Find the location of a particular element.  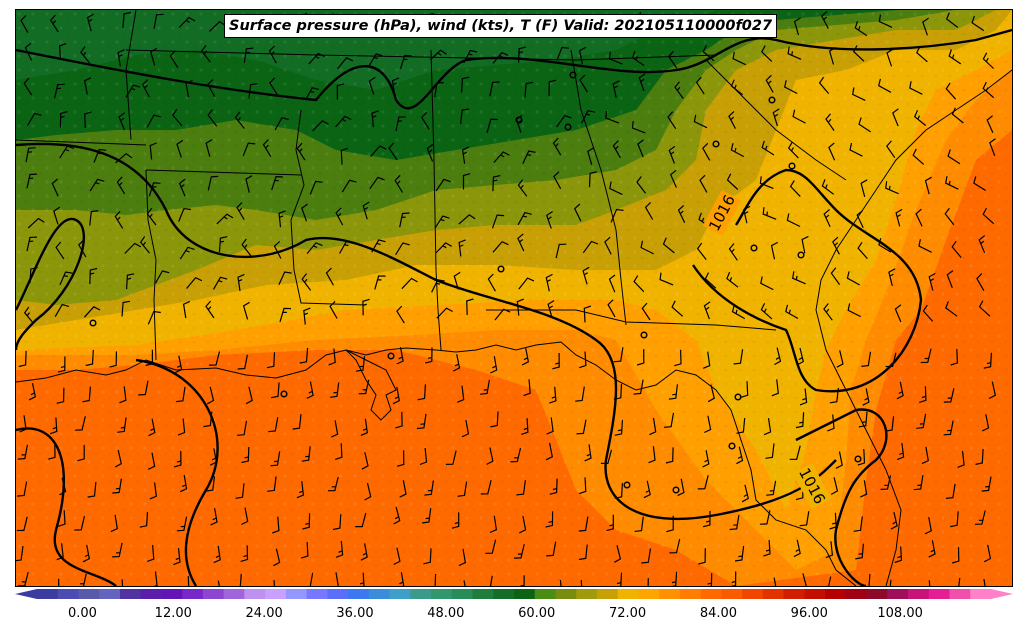

isobar-west-loop is located at coordinates (51, 284).